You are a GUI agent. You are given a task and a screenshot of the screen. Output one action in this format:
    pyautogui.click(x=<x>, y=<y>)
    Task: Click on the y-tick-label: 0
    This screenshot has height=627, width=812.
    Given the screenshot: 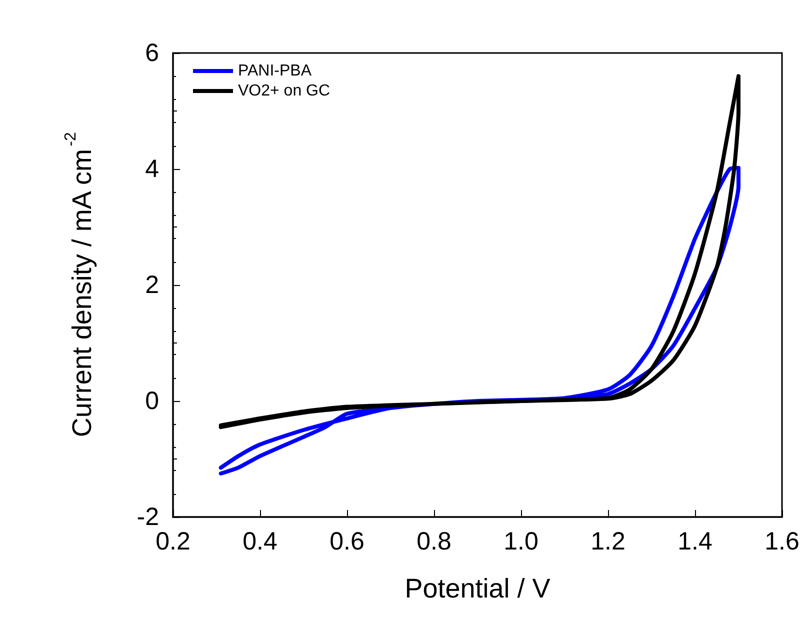 What is the action you would take?
    pyautogui.click(x=152, y=401)
    